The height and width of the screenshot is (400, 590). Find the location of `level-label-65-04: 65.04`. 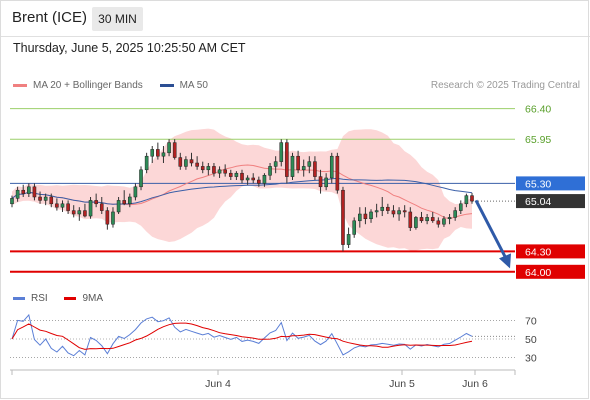

level-label-65-04: 65.04 is located at coordinates (538, 202).